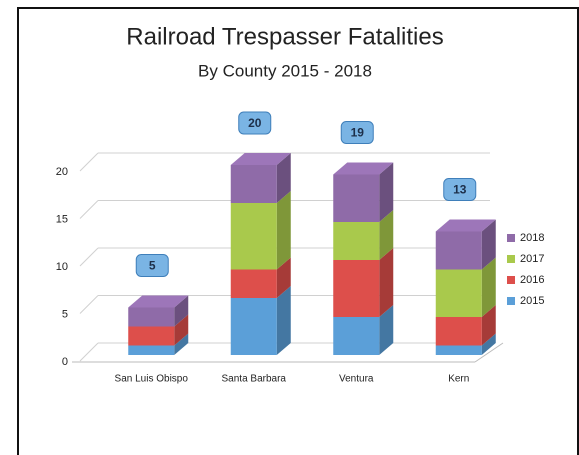 The width and height of the screenshot is (579, 455). What do you see at coordinates (62, 267) in the screenshot?
I see `y-tick-label: 10` at bounding box center [62, 267].